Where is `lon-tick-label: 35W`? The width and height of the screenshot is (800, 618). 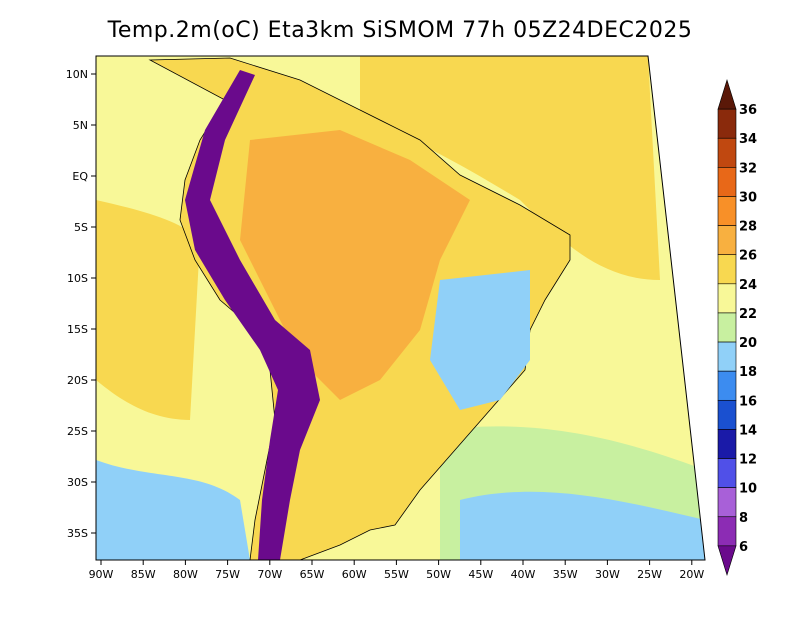 lon-tick-label: 35W is located at coordinates (565, 574).